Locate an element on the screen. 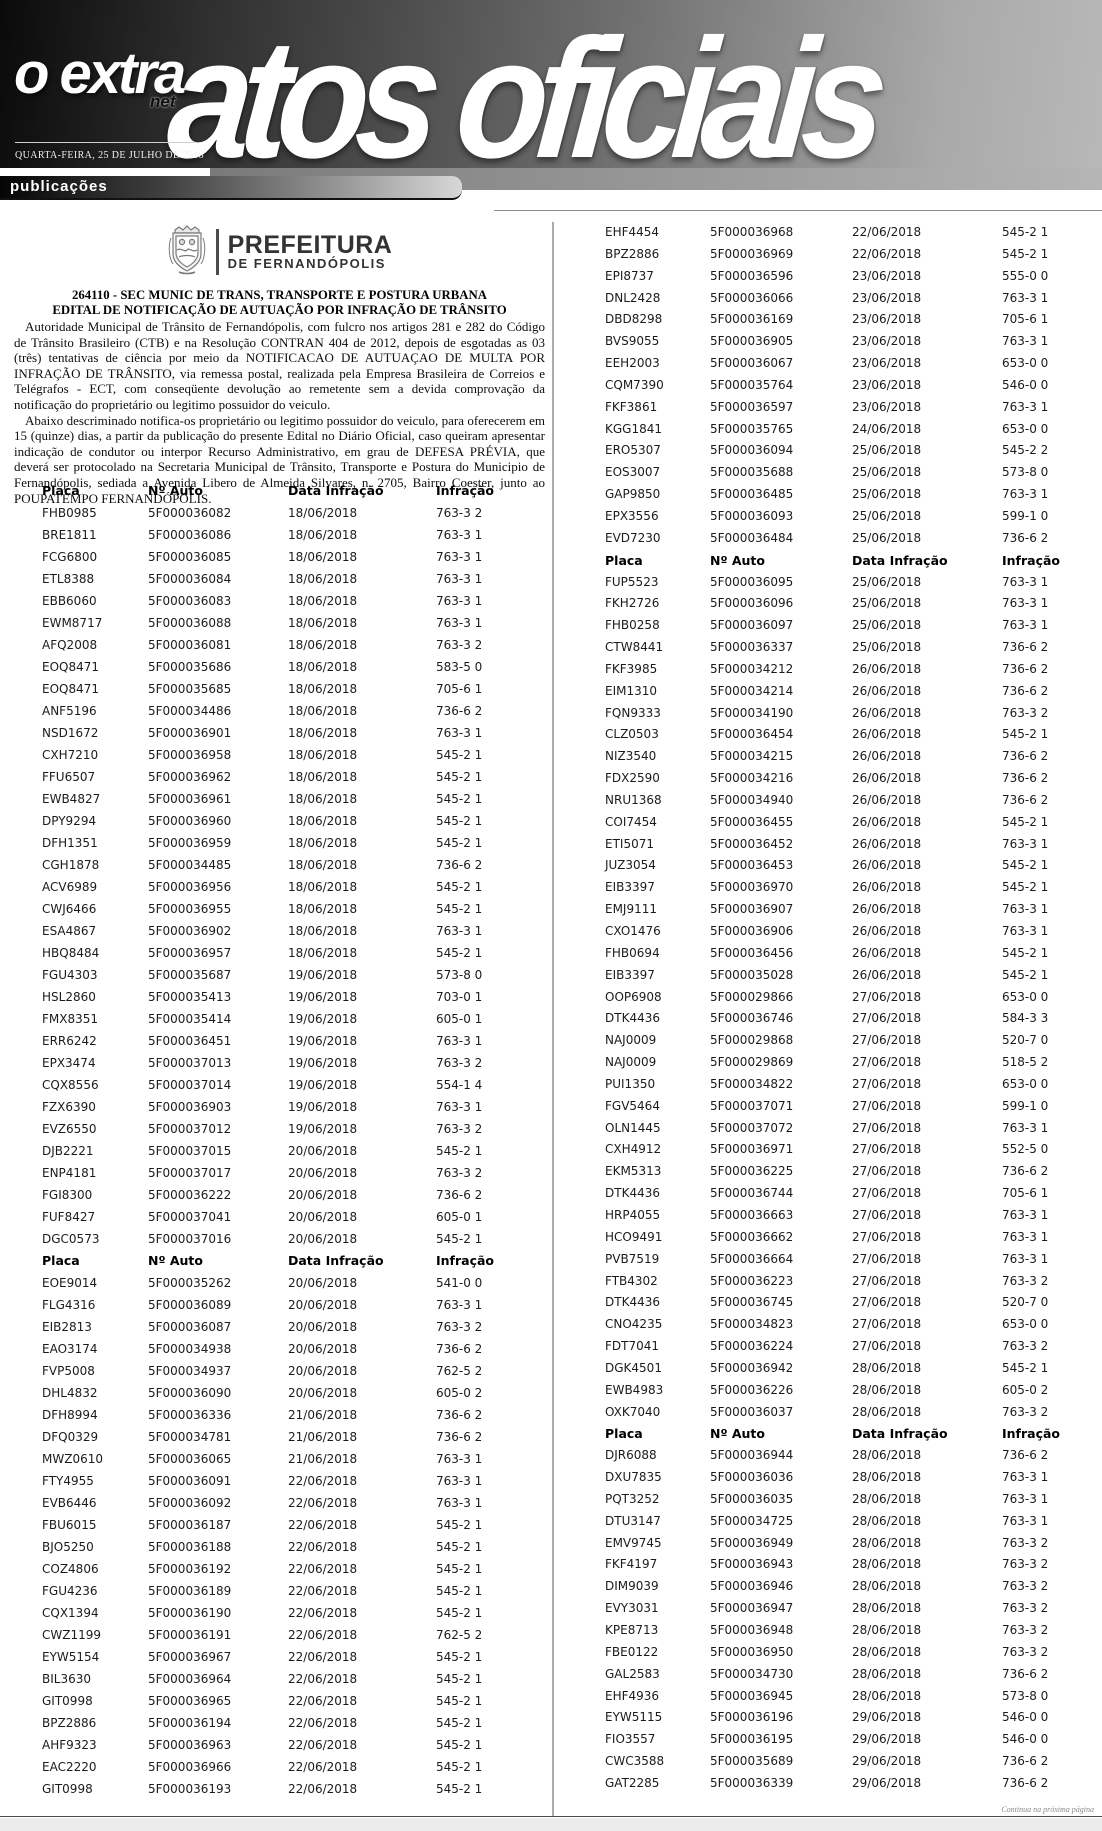 This screenshot has height=1831, width=1102. auto-number-cell: 5F000036903 is located at coordinates (190, 1107).